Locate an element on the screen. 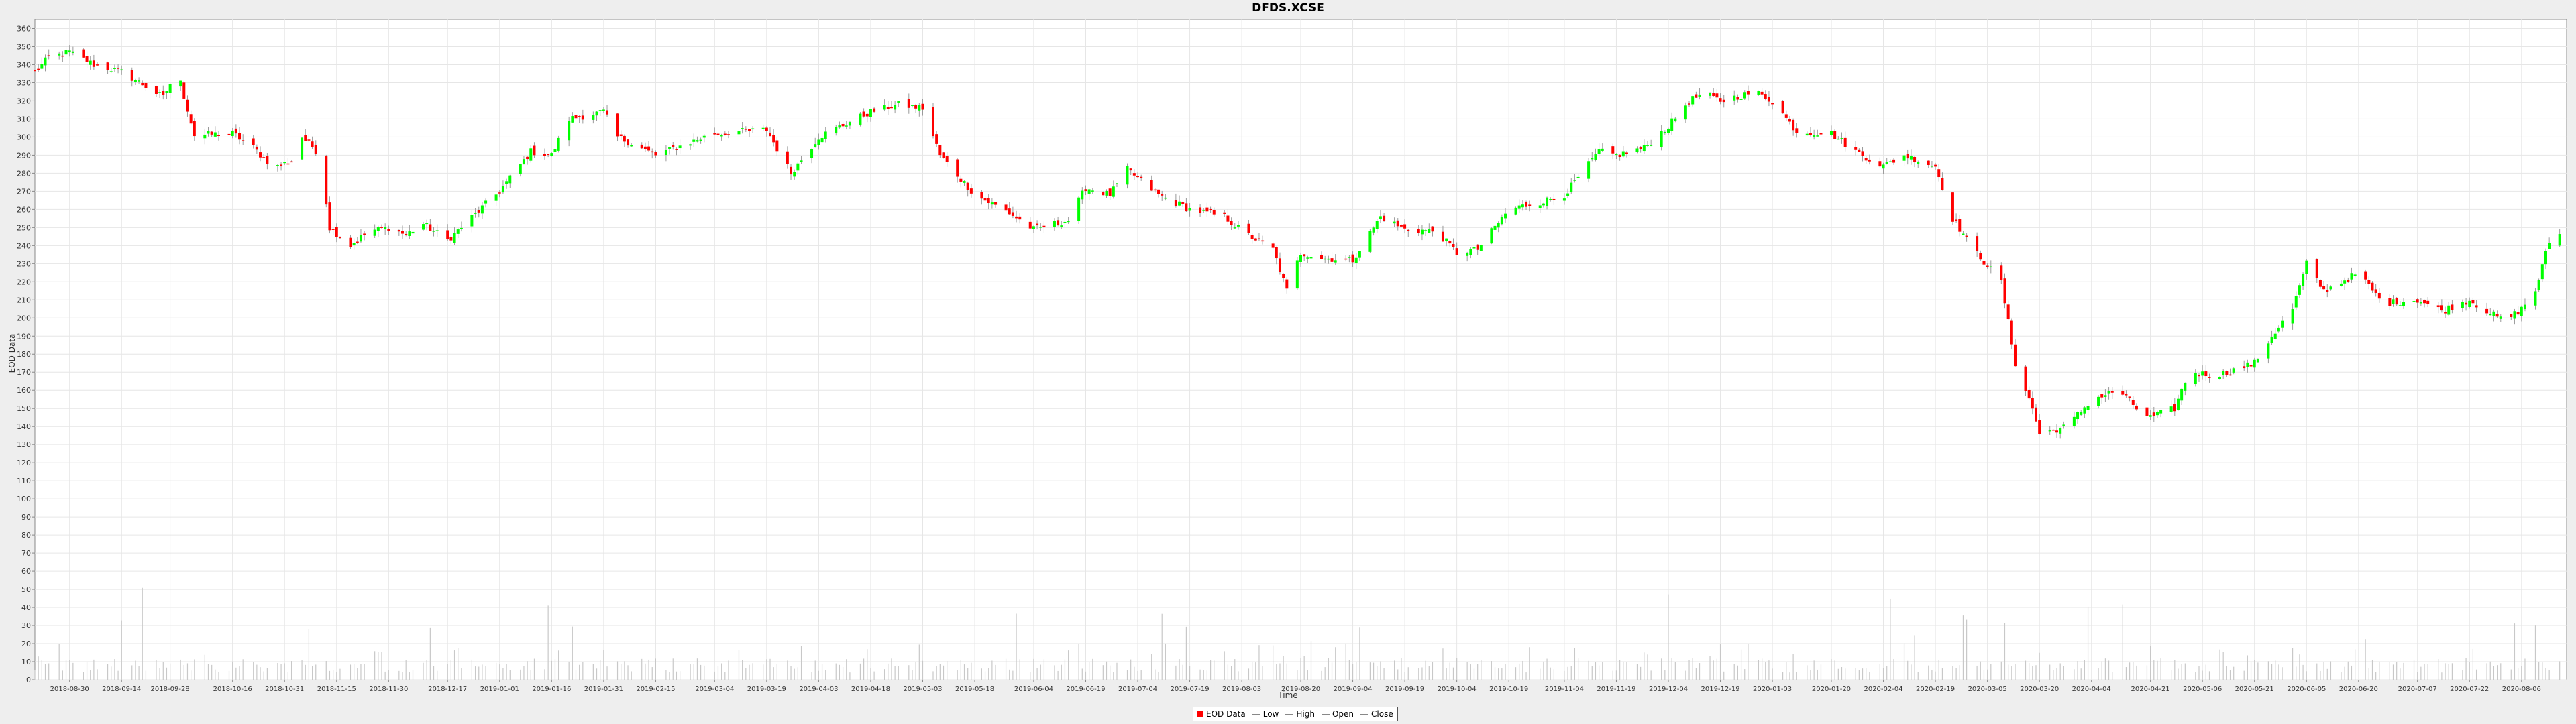 The image size is (2576, 724). x-tick-label: 2019-01-01 is located at coordinates (499, 689).